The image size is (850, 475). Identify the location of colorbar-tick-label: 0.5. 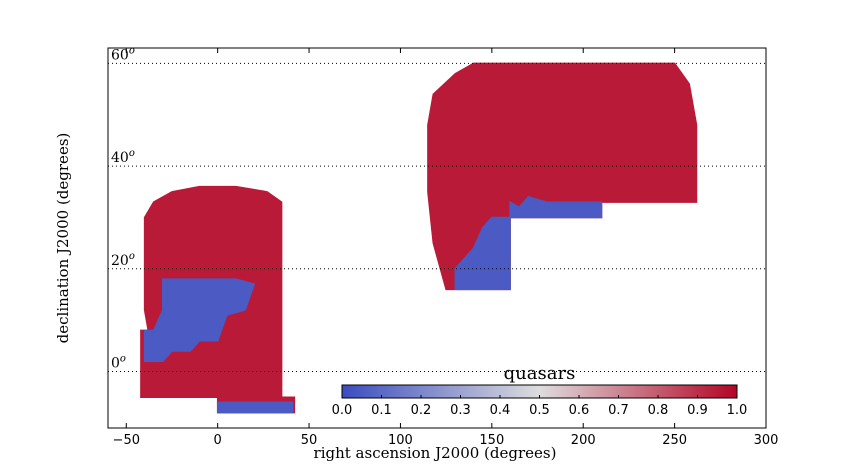
(539, 410).